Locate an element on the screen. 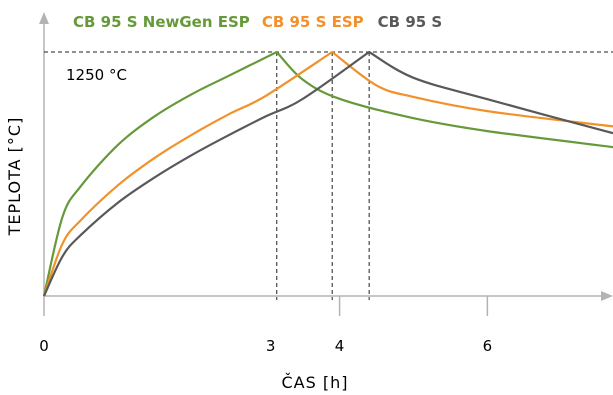 This screenshot has width=613, height=395. x-tick-label-0: 0 is located at coordinates (44, 346).